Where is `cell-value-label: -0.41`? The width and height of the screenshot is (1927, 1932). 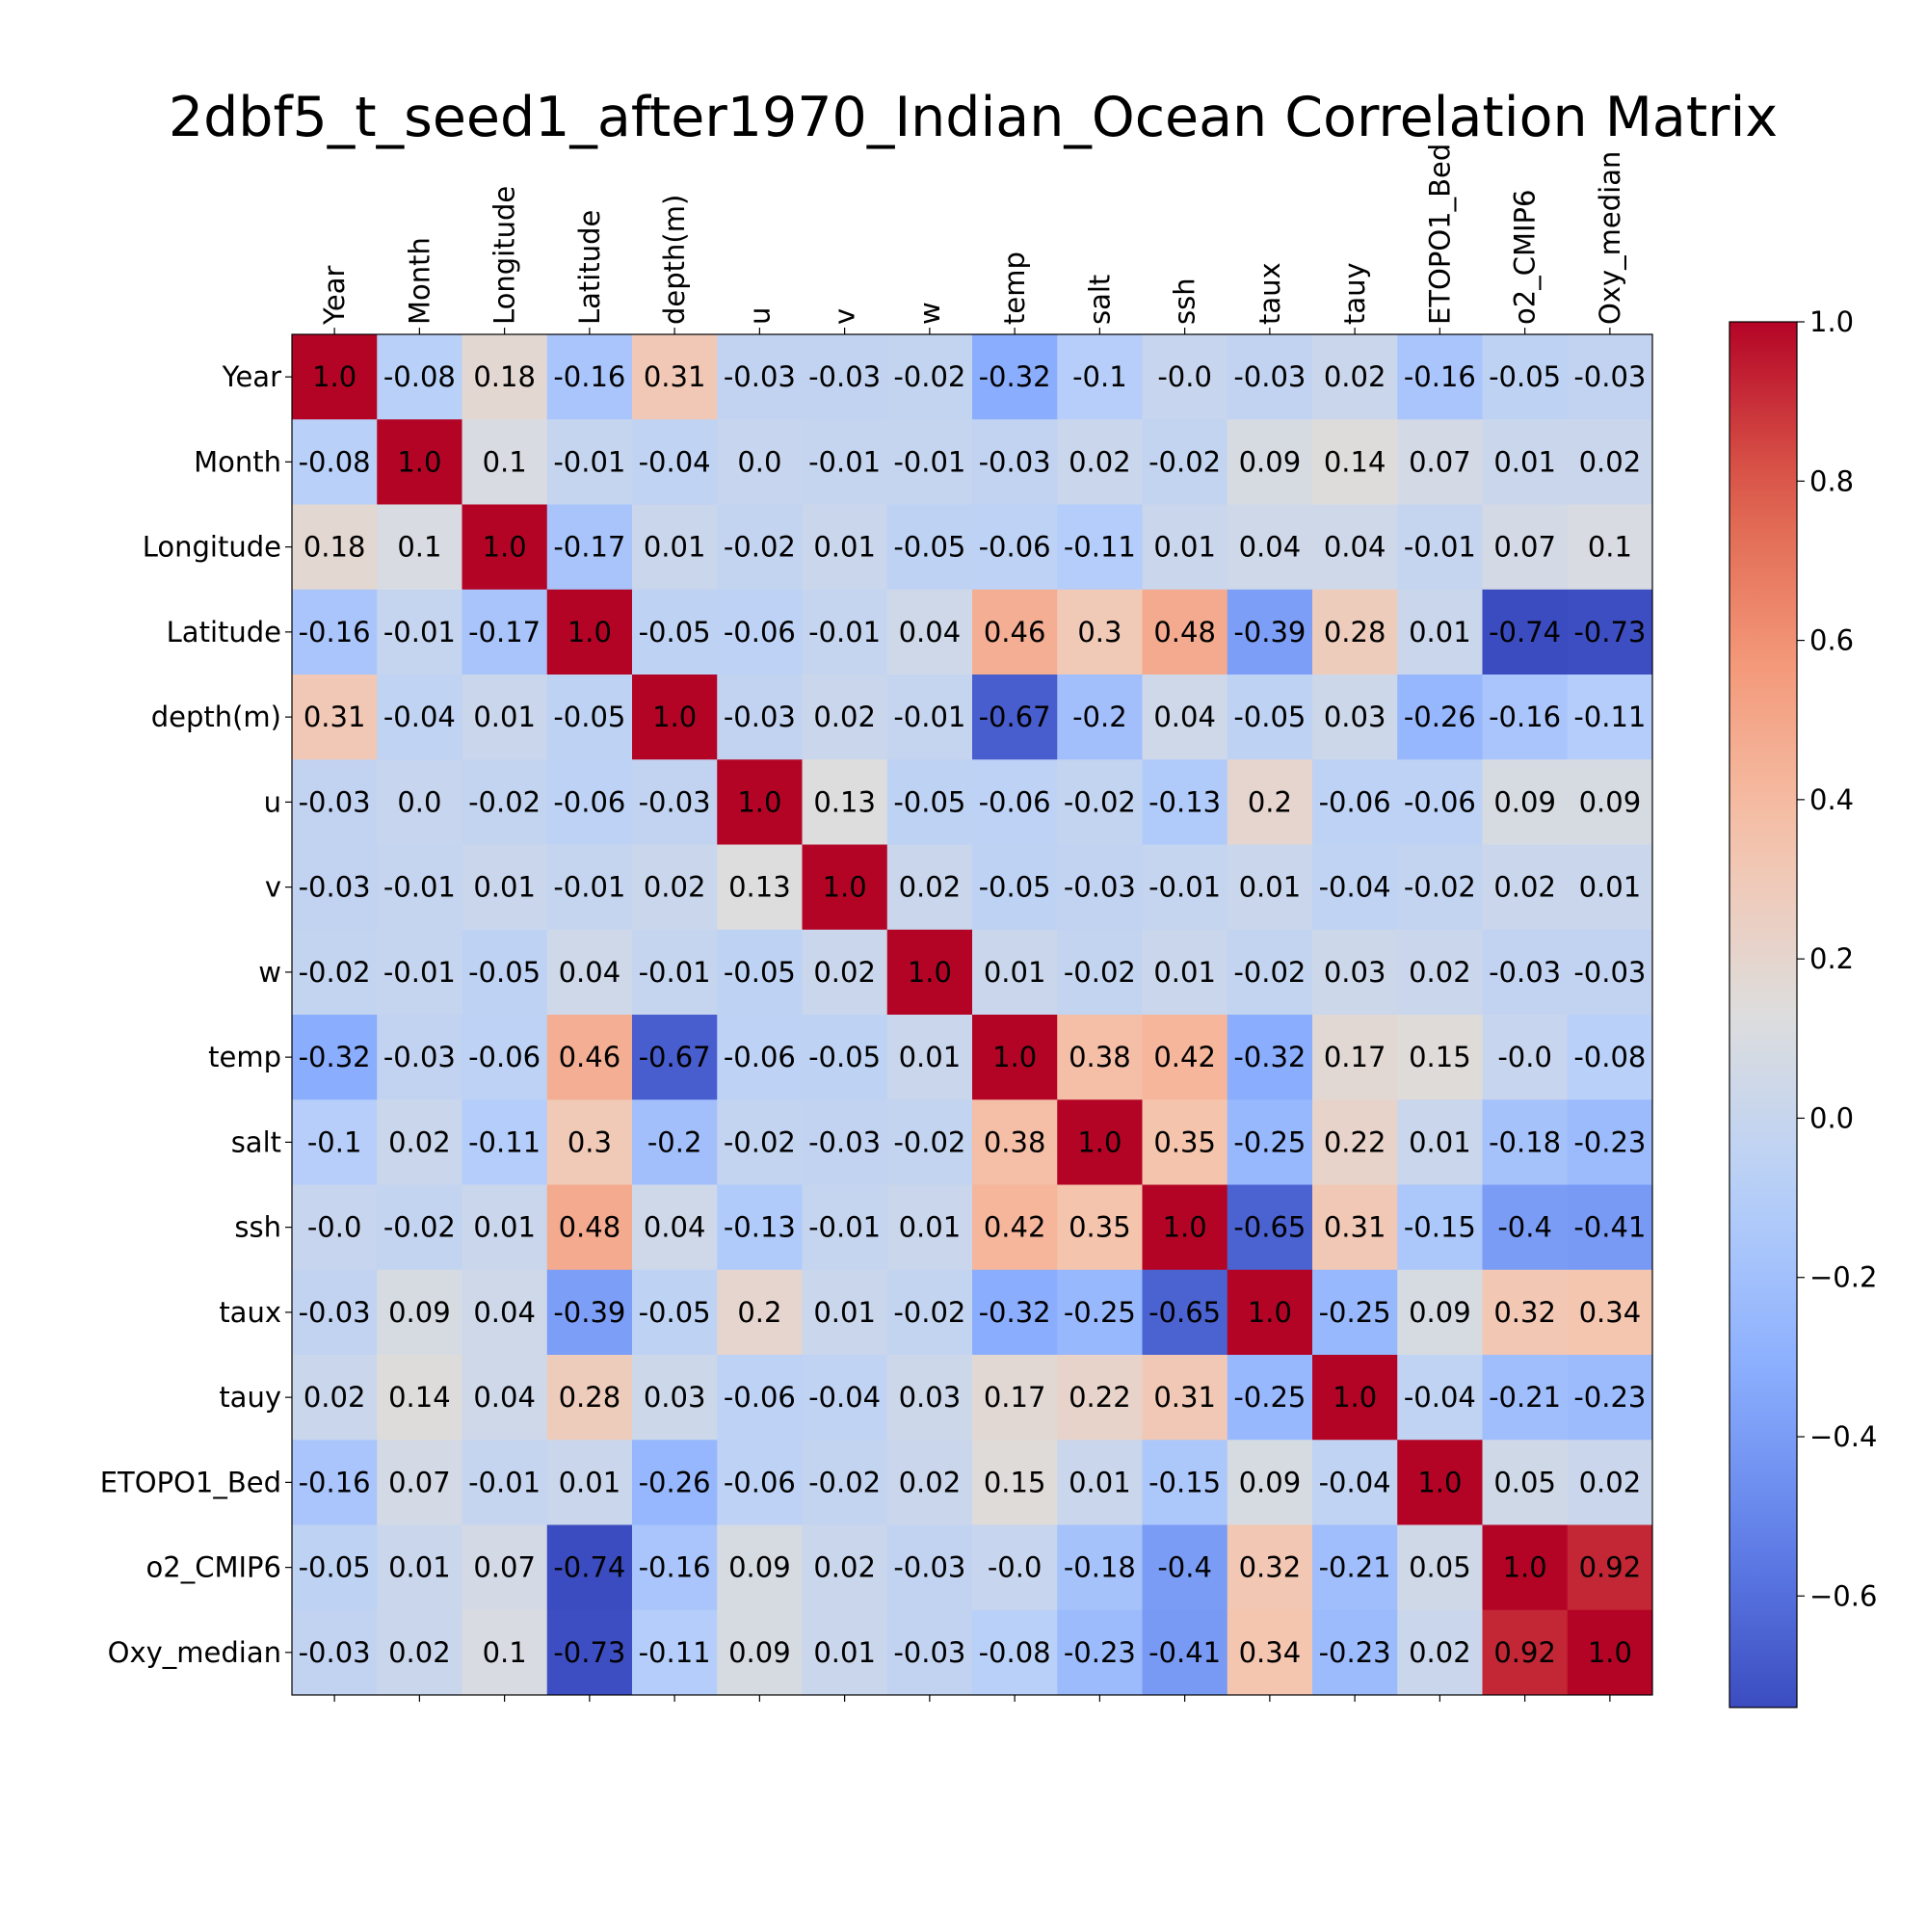 cell-value-label: -0.41 is located at coordinates (1185, 1652).